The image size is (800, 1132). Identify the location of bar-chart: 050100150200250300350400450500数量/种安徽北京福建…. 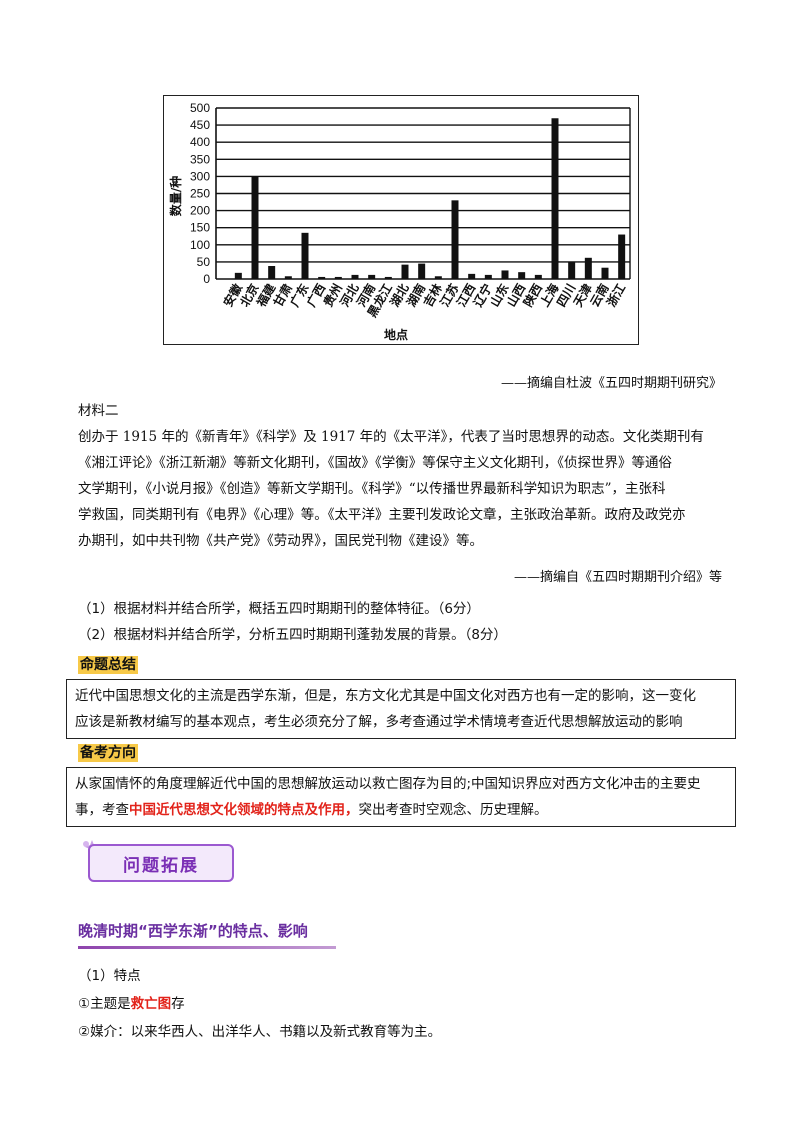
(399, 221).